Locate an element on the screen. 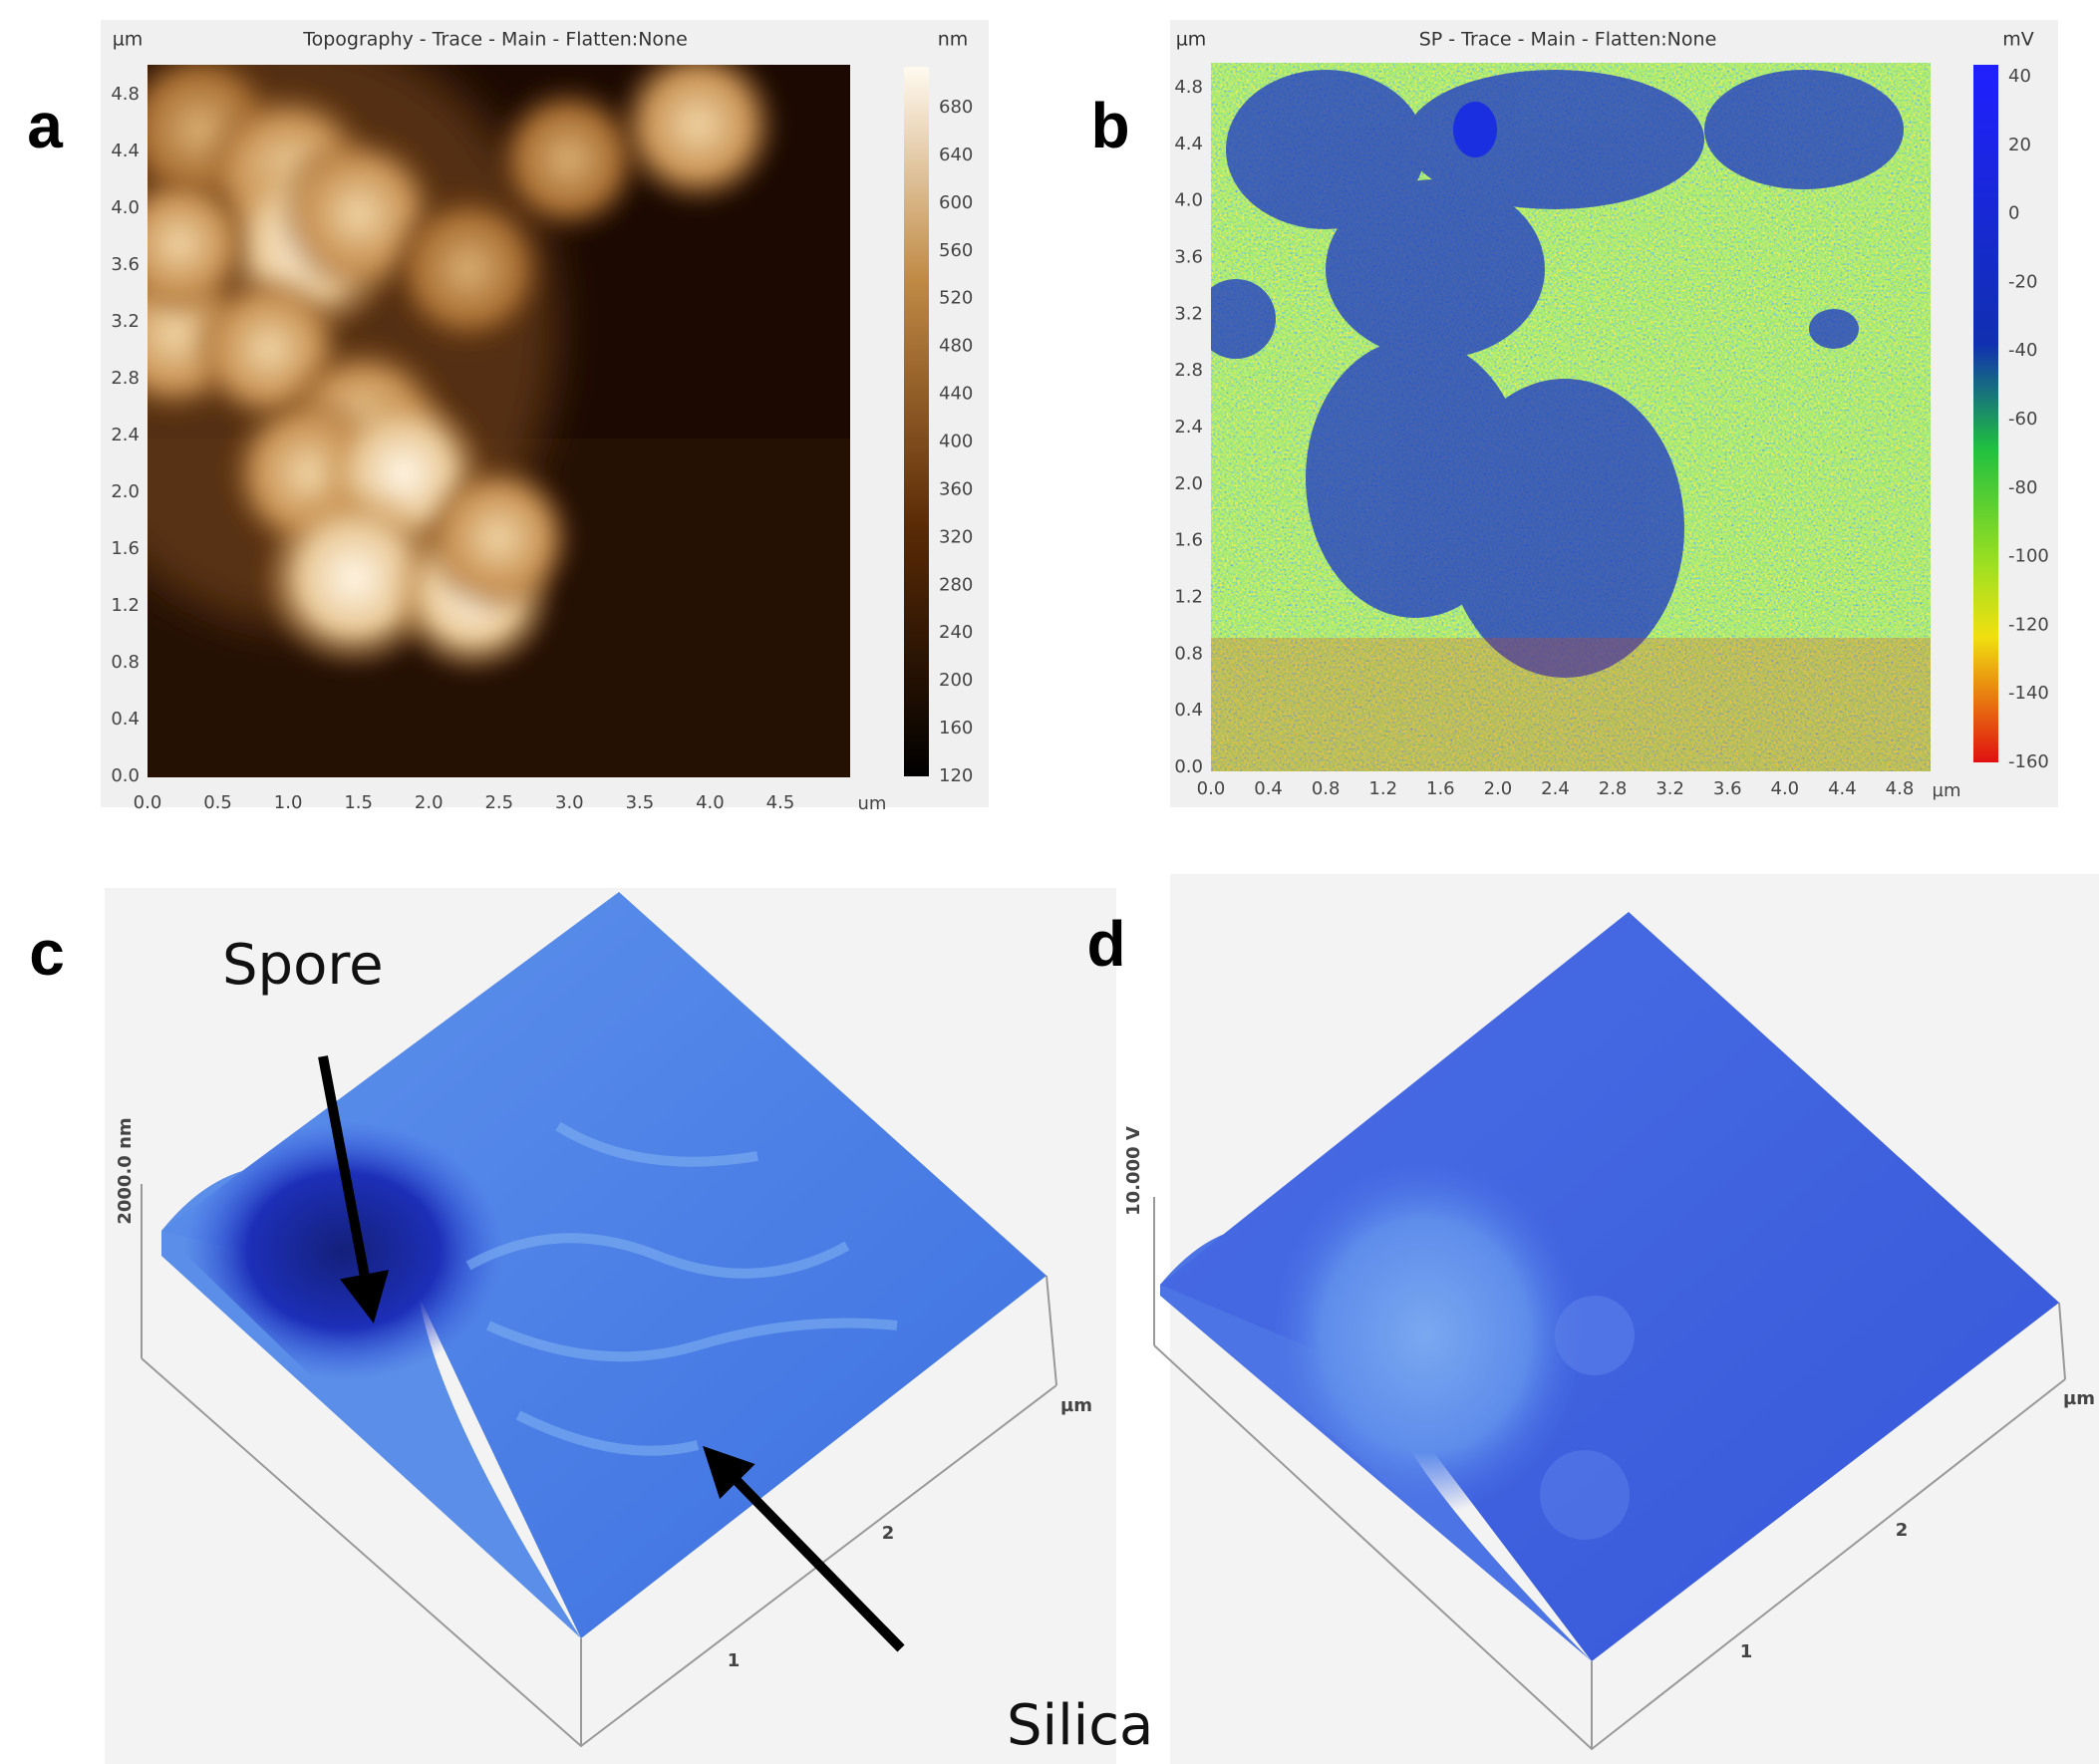  annotation: Silica is located at coordinates (1080, 1725).